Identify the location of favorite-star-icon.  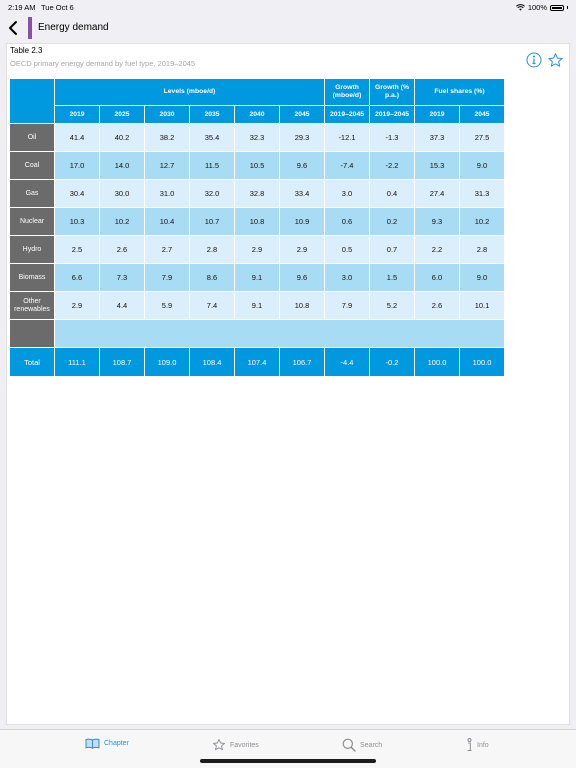
(555, 60).